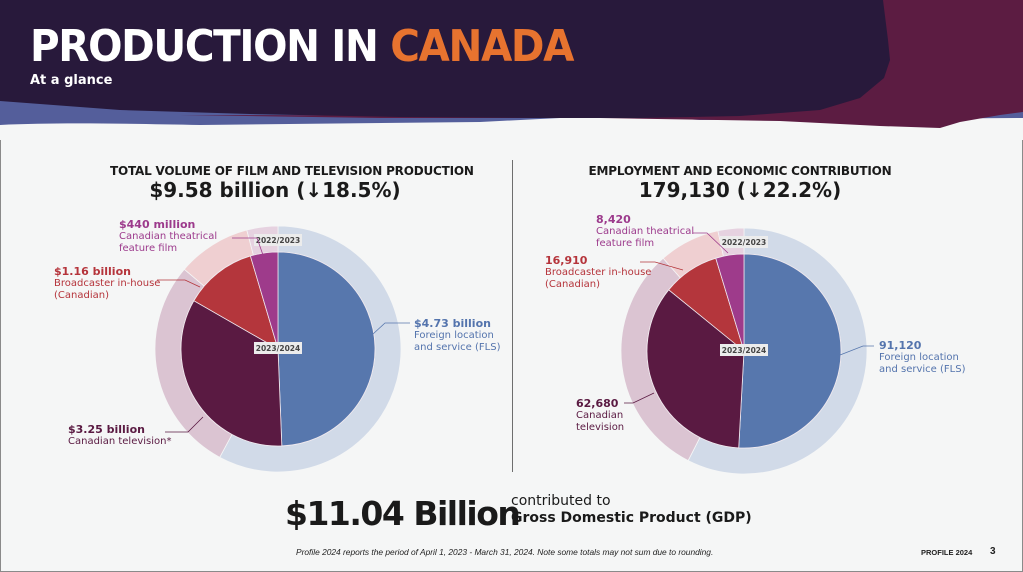  What do you see at coordinates (204, 46) in the screenshot?
I see `title-main: PRODUCTION IN` at bounding box center [204, 46].